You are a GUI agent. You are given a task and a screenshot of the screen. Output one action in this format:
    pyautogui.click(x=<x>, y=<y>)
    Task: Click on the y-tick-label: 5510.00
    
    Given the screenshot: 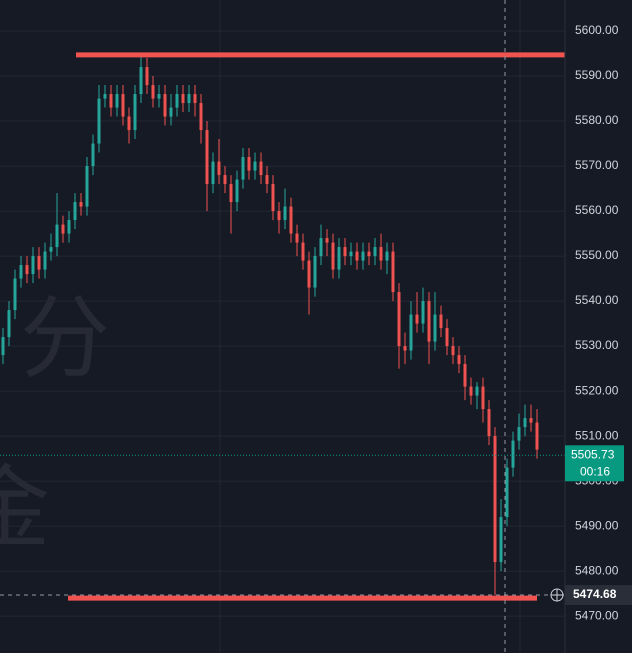 What is the action you would take?
    pyautogui.click(x=597, y=435)
    